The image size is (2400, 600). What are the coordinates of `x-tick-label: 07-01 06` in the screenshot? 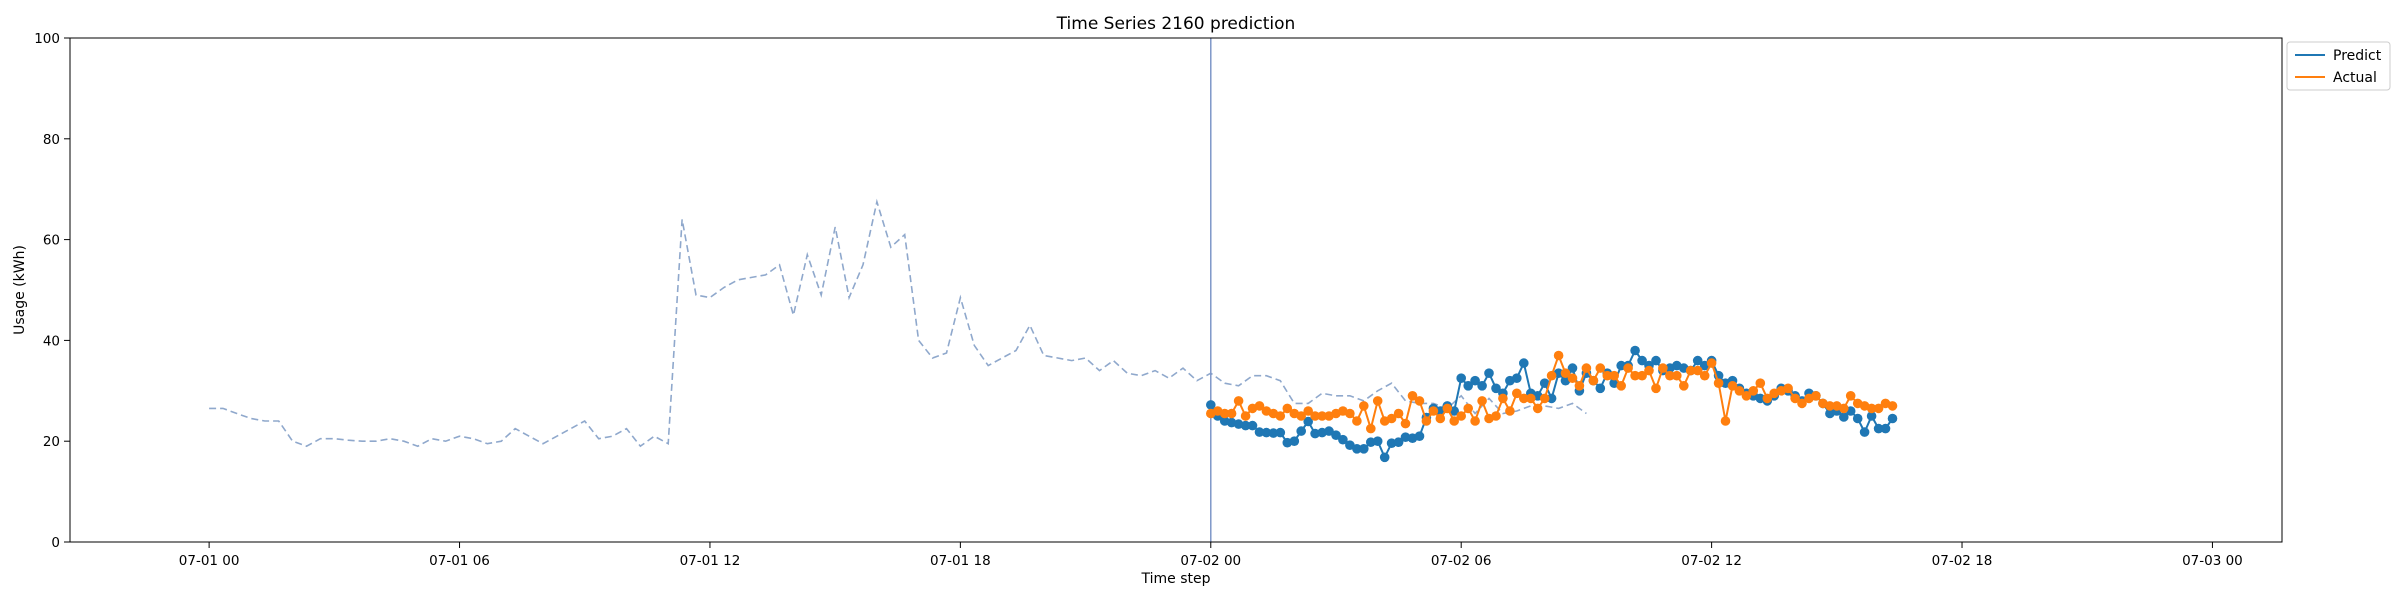 It's located at (459, 561).